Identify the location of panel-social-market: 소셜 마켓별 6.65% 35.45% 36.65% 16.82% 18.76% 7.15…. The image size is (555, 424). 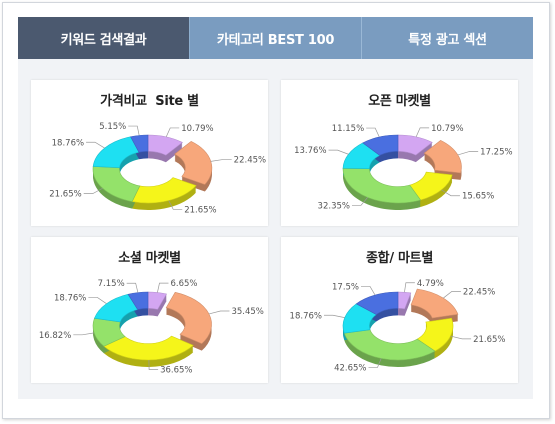
(149, 310).